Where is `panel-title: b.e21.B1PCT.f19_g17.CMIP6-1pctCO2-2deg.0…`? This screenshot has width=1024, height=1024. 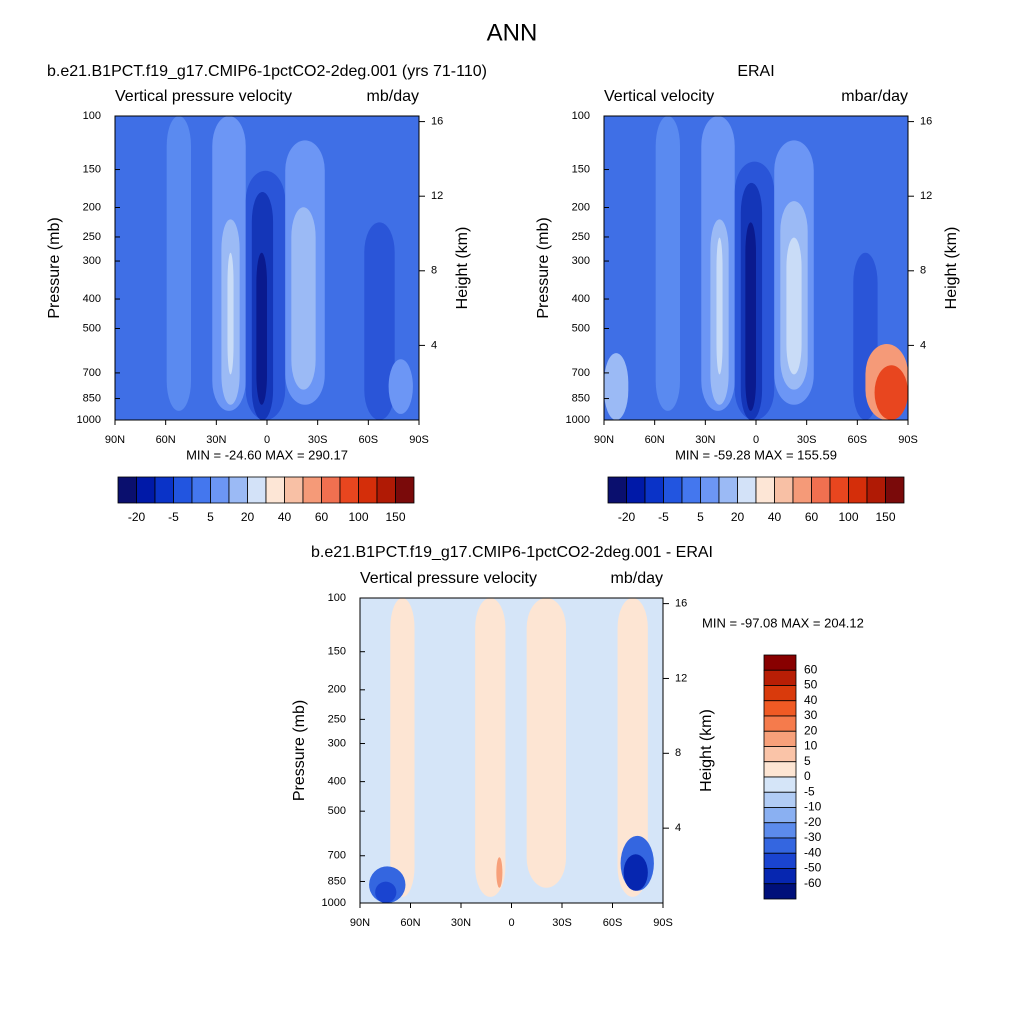 panel-title: b.e21.B1PCT.f19_g17.CMIP6-1pctCO2-2deg.0… is located at coordinates (267, 71).